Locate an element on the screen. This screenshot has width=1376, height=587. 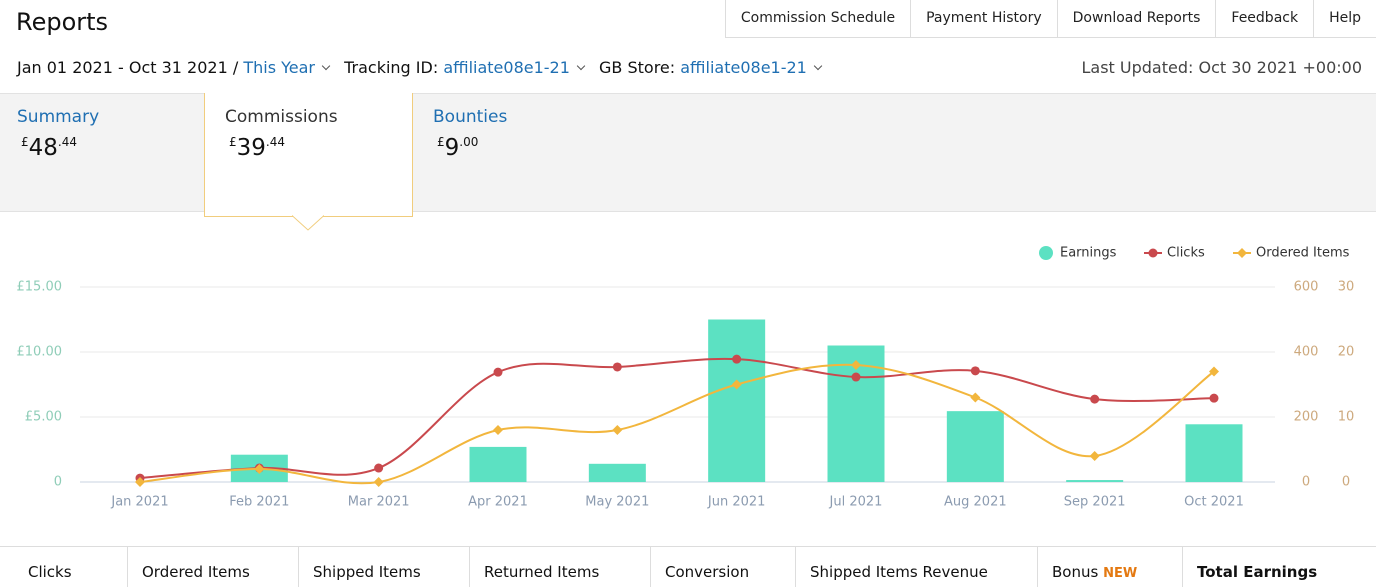
legend-label: Earnings is located at coordinates (1088, 253).